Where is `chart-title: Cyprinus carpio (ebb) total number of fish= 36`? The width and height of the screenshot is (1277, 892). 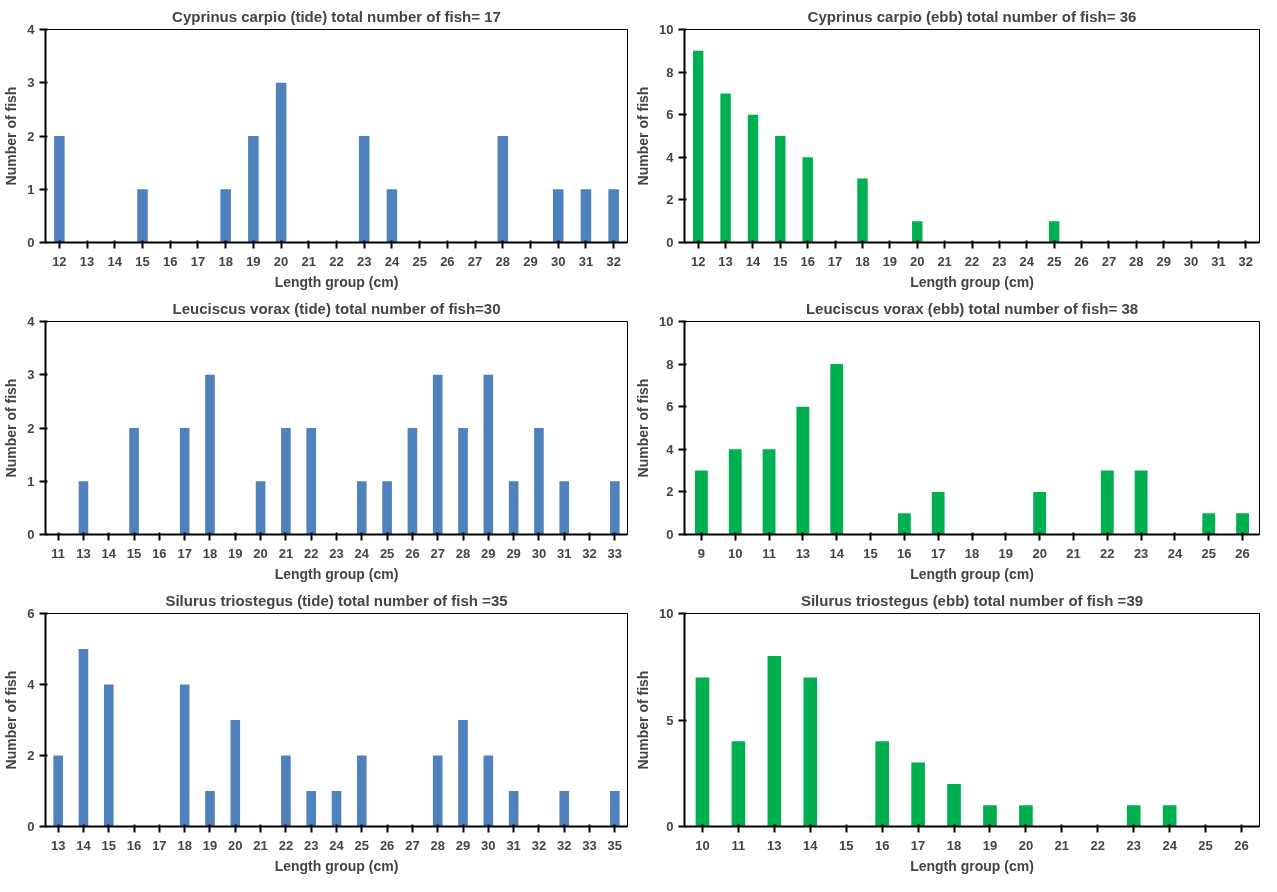 chart-title: Cyprinus carpio (ebb) total number of fish= 36 is located at coordinates (972, 16).